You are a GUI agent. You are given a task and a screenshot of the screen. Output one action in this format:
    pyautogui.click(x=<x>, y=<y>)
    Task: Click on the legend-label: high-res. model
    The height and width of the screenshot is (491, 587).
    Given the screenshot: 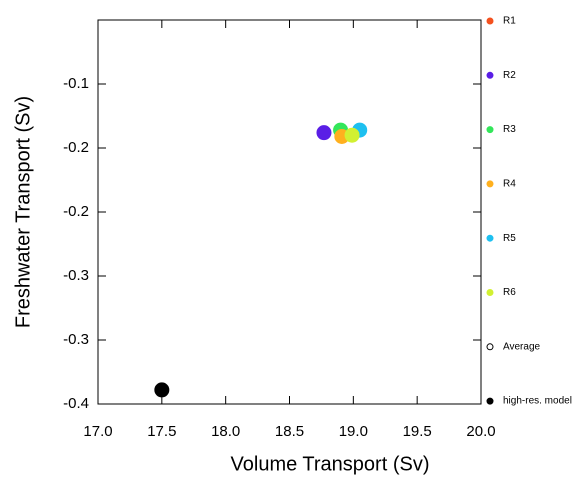 What is the action you would take?
    pyautogui.click(x=537, y=401)
    